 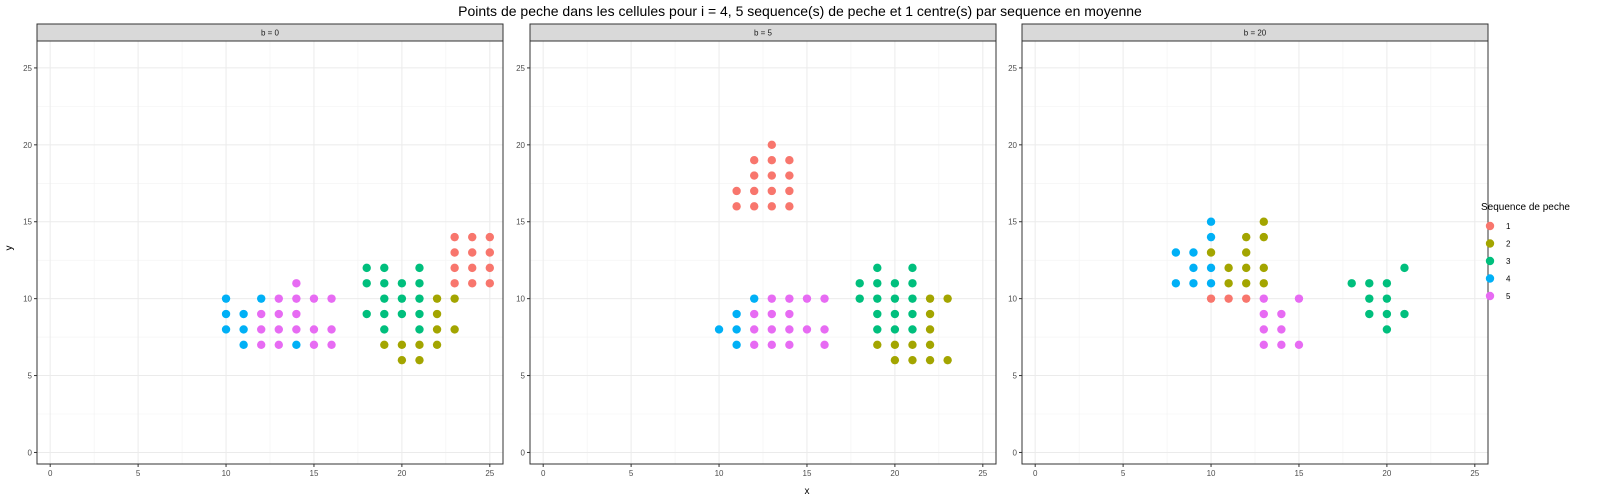 What do you see at coordinates (1508, 279) in the screenshot?
I see `legend-label: 4` at bounding box center [1508, 279].